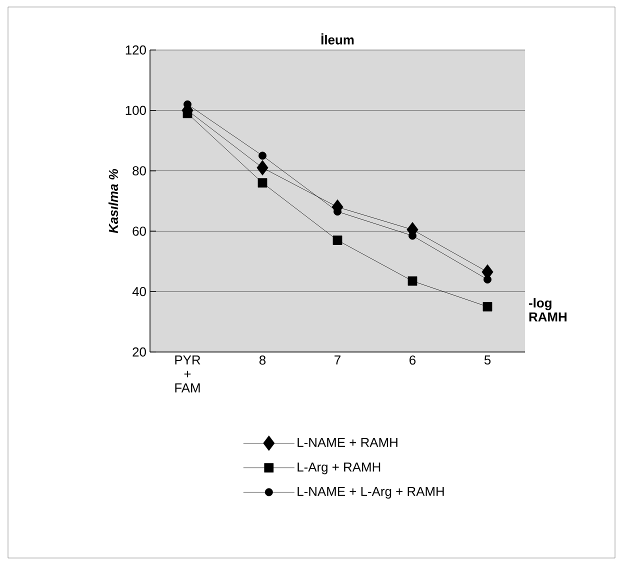 The width and height of the screenshot is (623, 563). I want to click on chart-title: İleum, so click(337, 38).